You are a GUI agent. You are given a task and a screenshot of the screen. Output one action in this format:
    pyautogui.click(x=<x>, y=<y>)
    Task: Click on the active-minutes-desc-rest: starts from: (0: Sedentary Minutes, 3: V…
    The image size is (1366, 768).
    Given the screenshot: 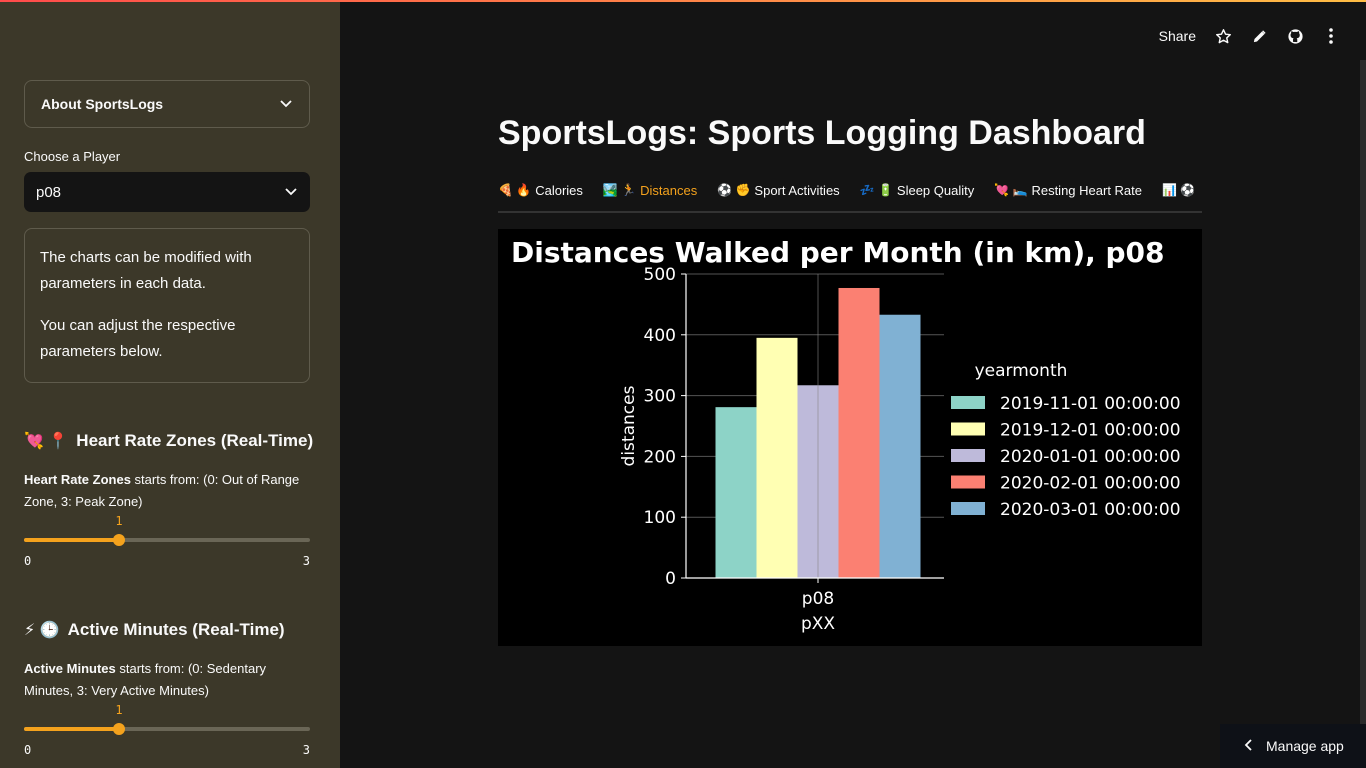 What is the action you would take?
    pyautogui.click(x=145, y=679)
    